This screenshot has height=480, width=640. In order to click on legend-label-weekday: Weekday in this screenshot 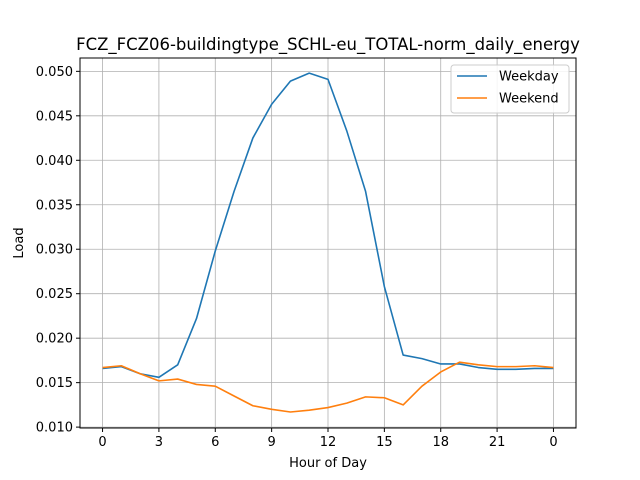, I will do `click(529, 77)`.